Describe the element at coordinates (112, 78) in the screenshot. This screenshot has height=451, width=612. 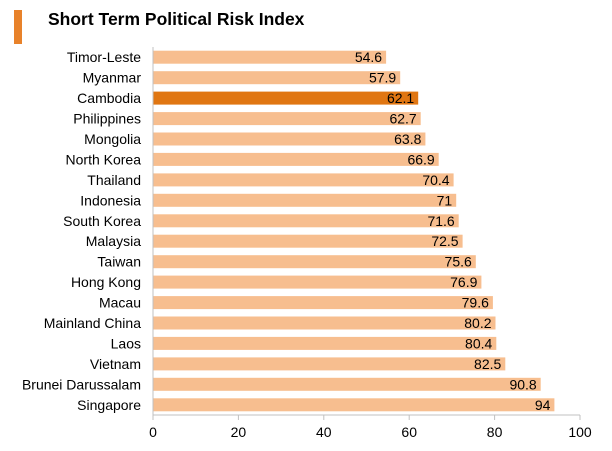
I see `category-label: Myanmar` at that location.